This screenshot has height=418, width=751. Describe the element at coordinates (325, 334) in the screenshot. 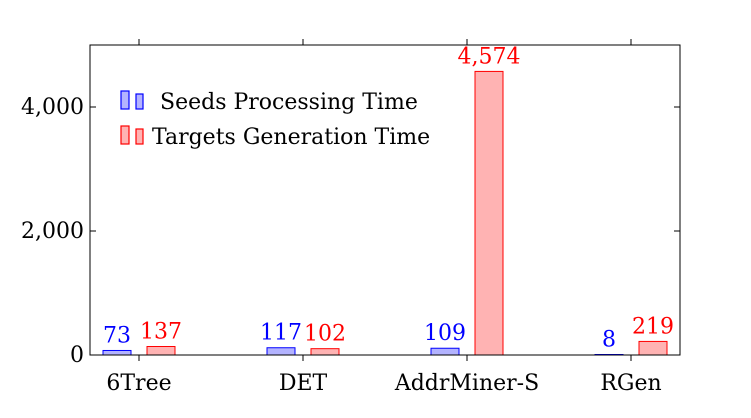

I see `bar-value-label: 102` at that location.